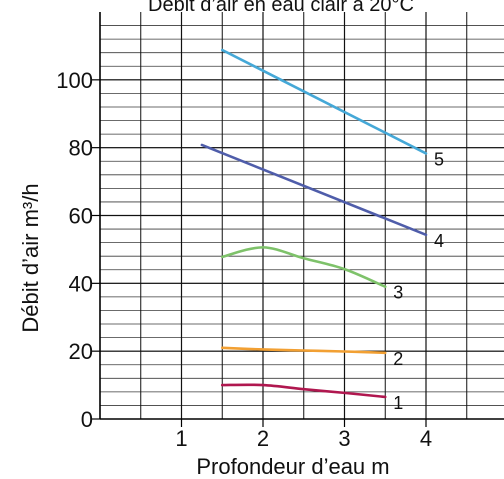 This screenshot has height=479, width=504. I want to click on y-tick-label: 20, so click(81, 351).